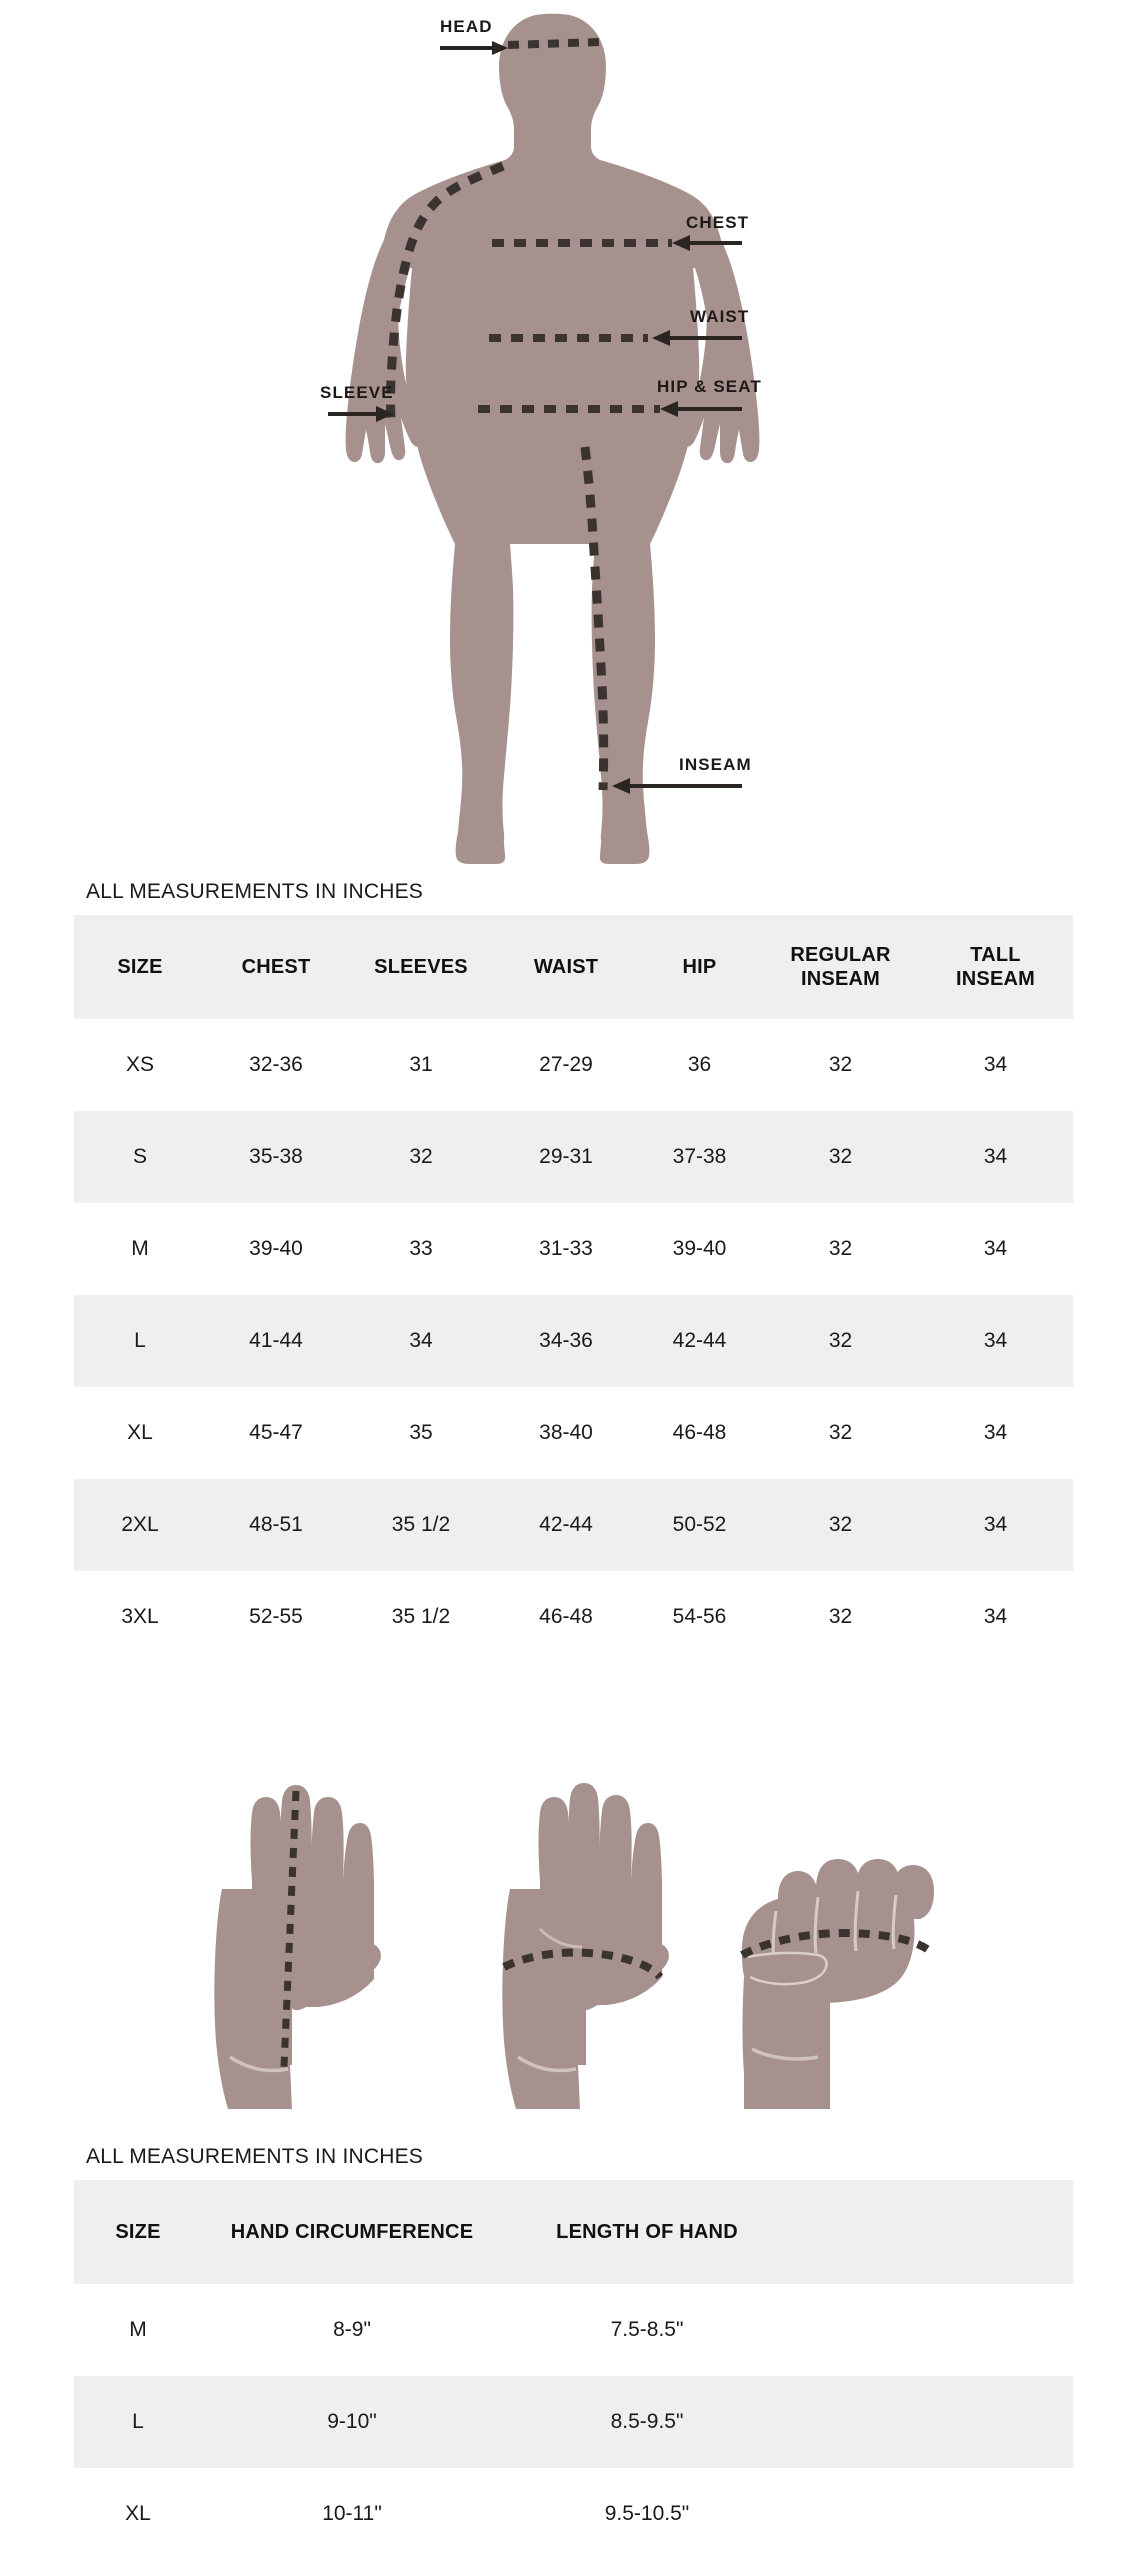  Describe the element at coordinates (572, 2127) in the screenshot. I see `hands-caption-gap` at that location.